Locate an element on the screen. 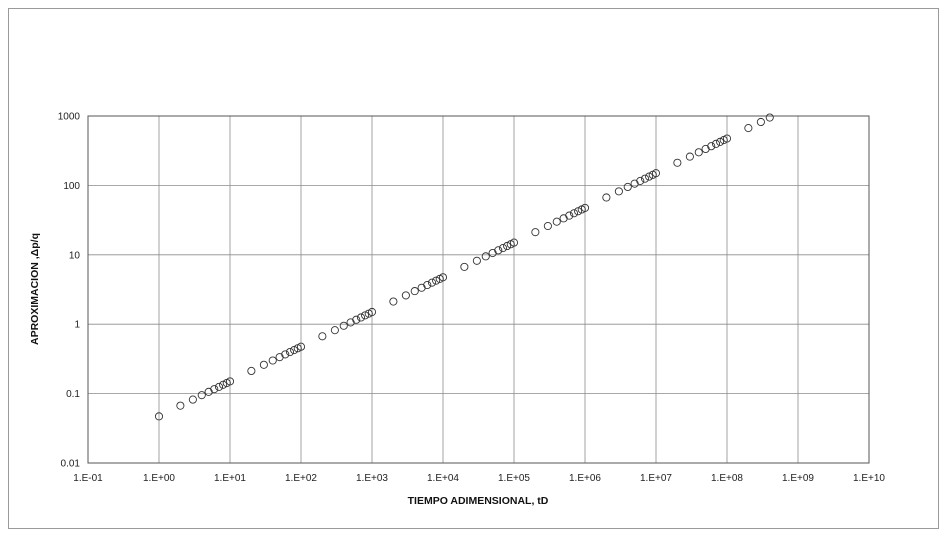  y-tick-label: 0.1 is located at coordinates (73, 394).